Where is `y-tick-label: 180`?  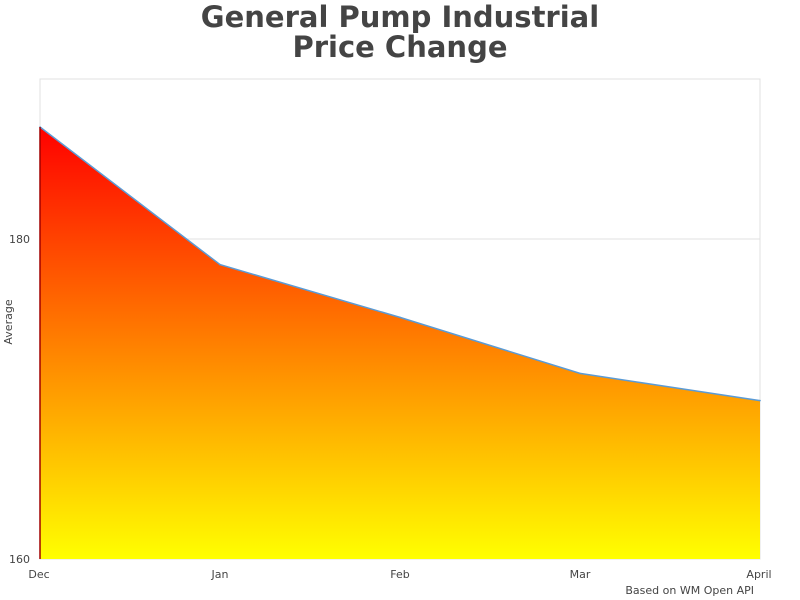
y-tick-label: 180 is located at coordinates (19, 239).